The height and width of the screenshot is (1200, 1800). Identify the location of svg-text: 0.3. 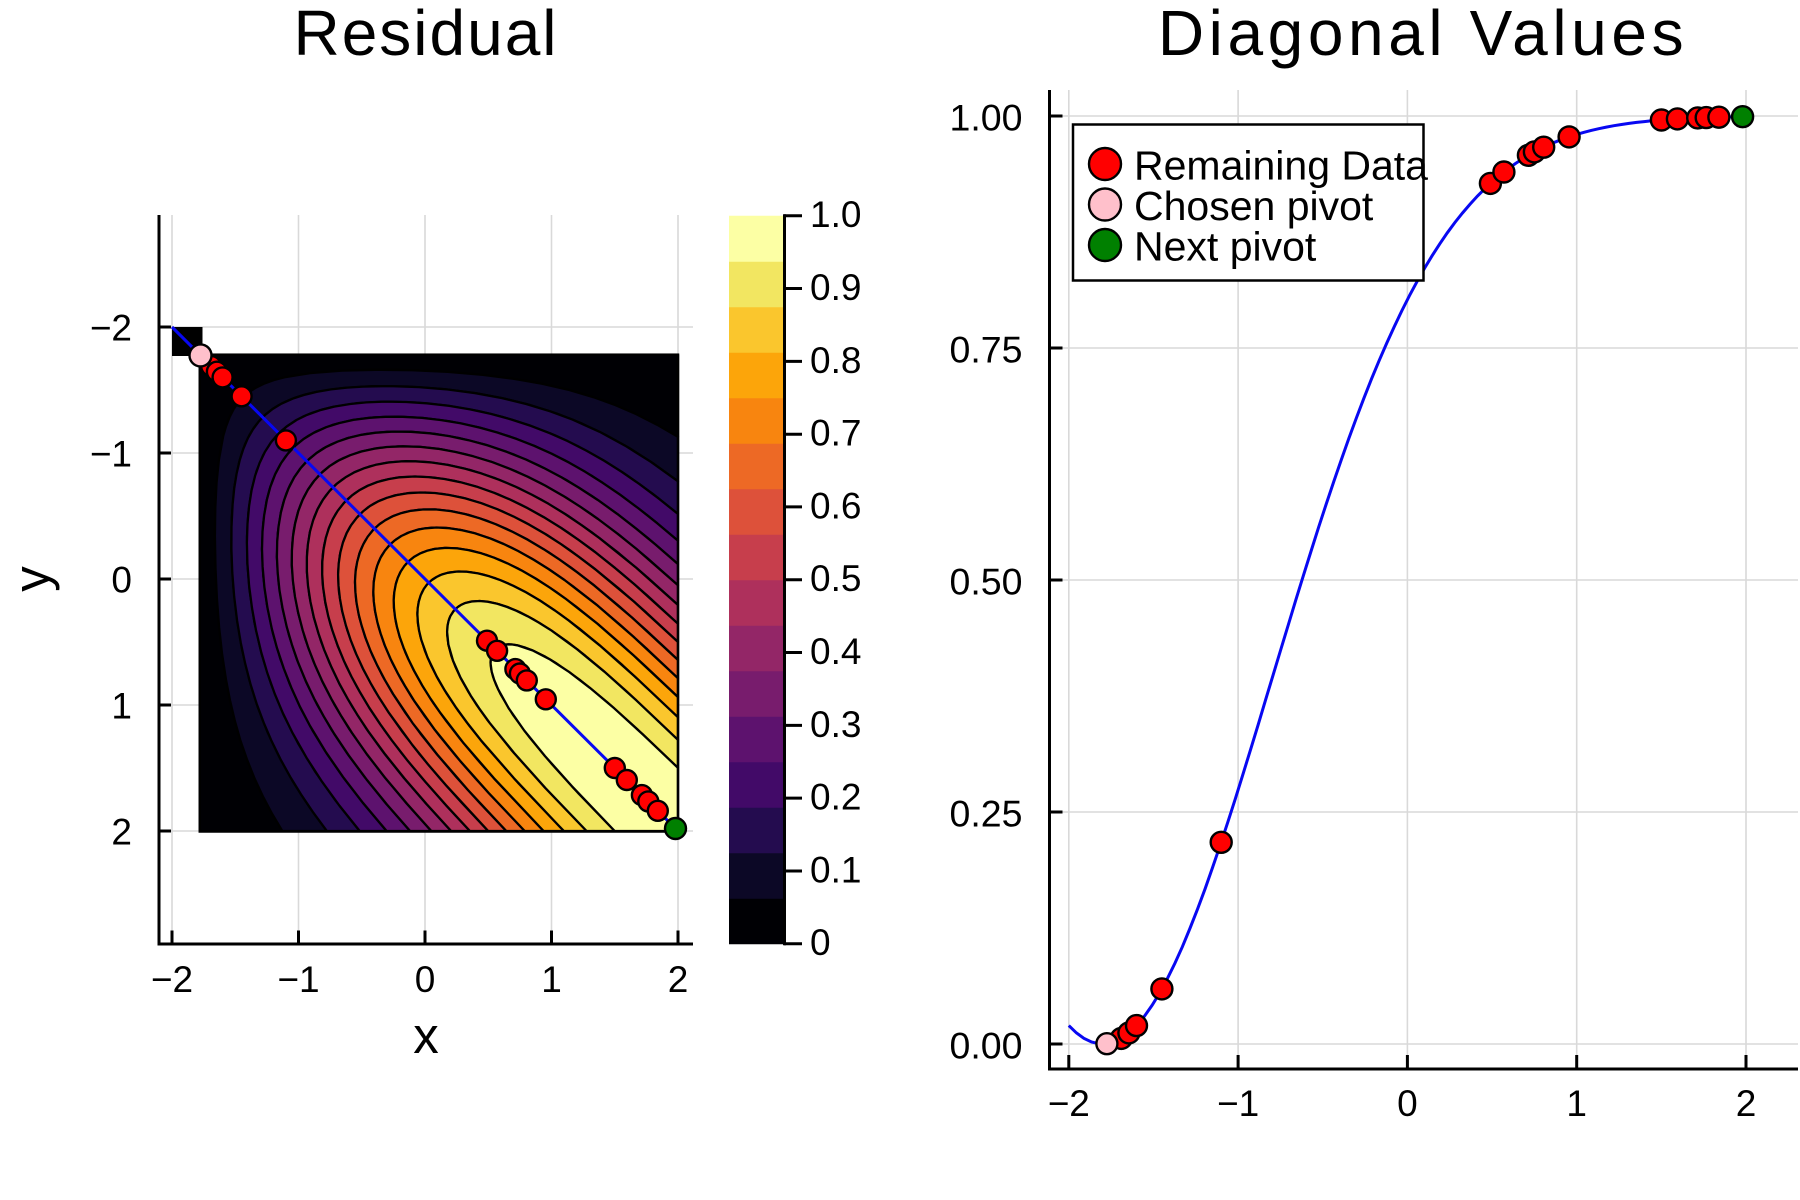
(835, 724).